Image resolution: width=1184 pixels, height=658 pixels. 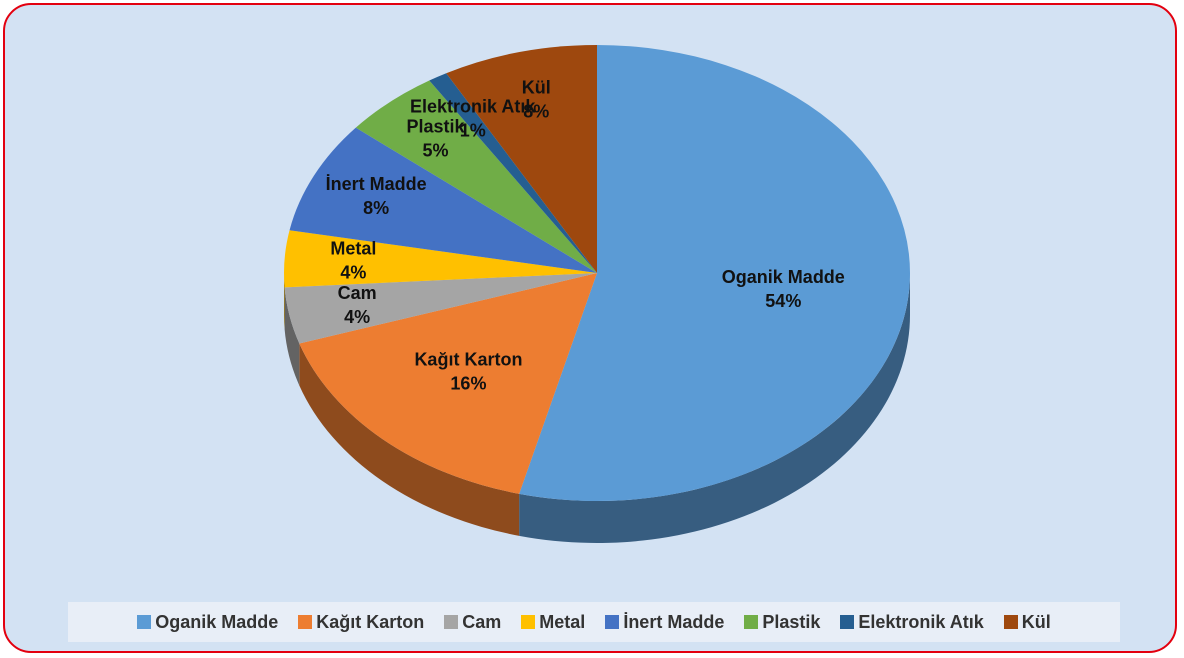 I want to click on legend-item: Oganik Madde, so click(x=207, y=622).